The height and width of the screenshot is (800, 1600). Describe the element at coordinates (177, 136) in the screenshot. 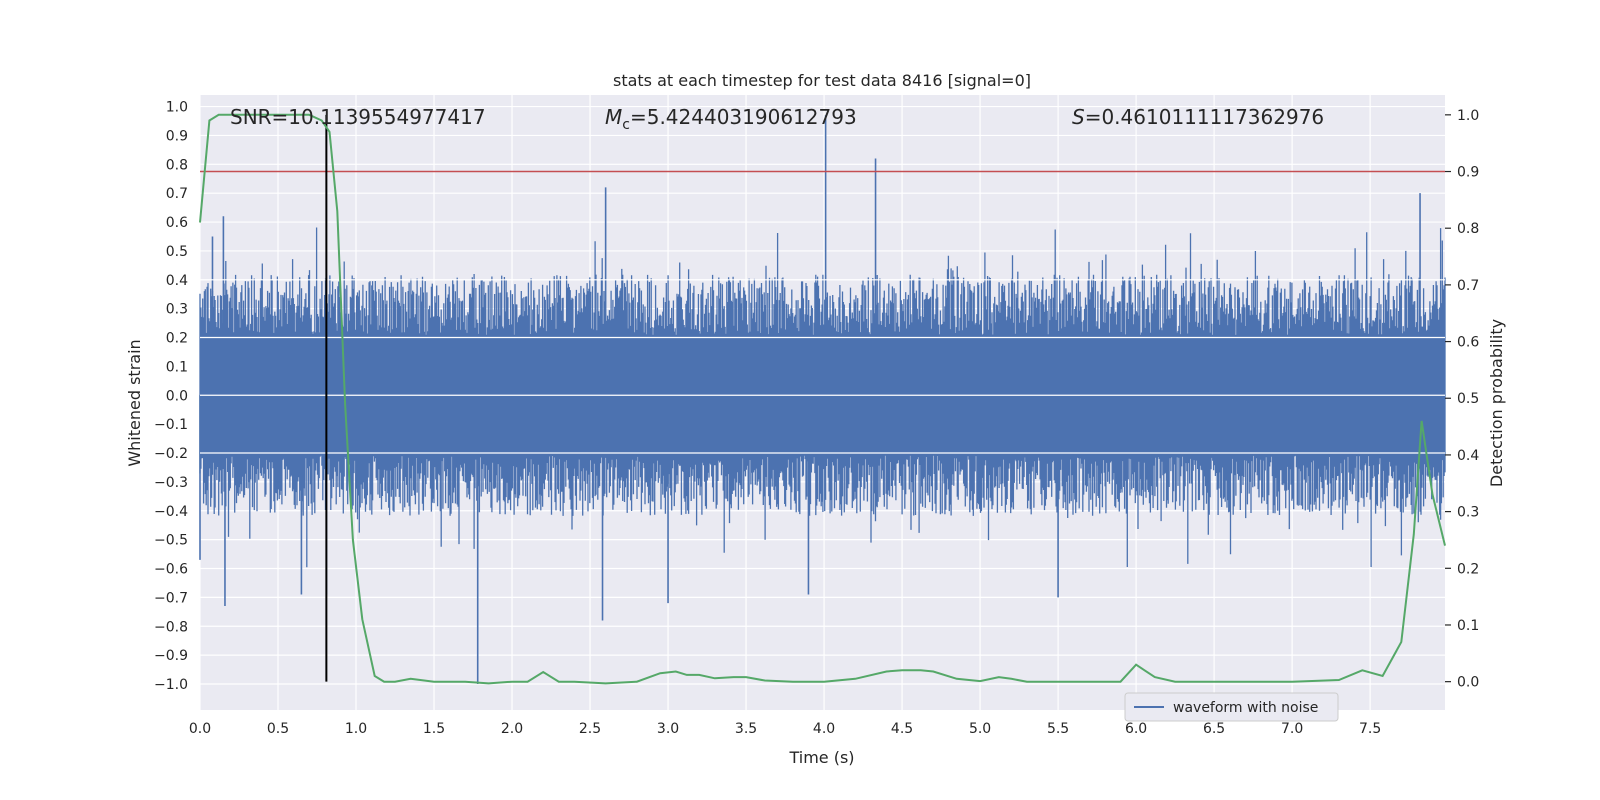

I see `y-left-tick-label: 0.9` at that location.